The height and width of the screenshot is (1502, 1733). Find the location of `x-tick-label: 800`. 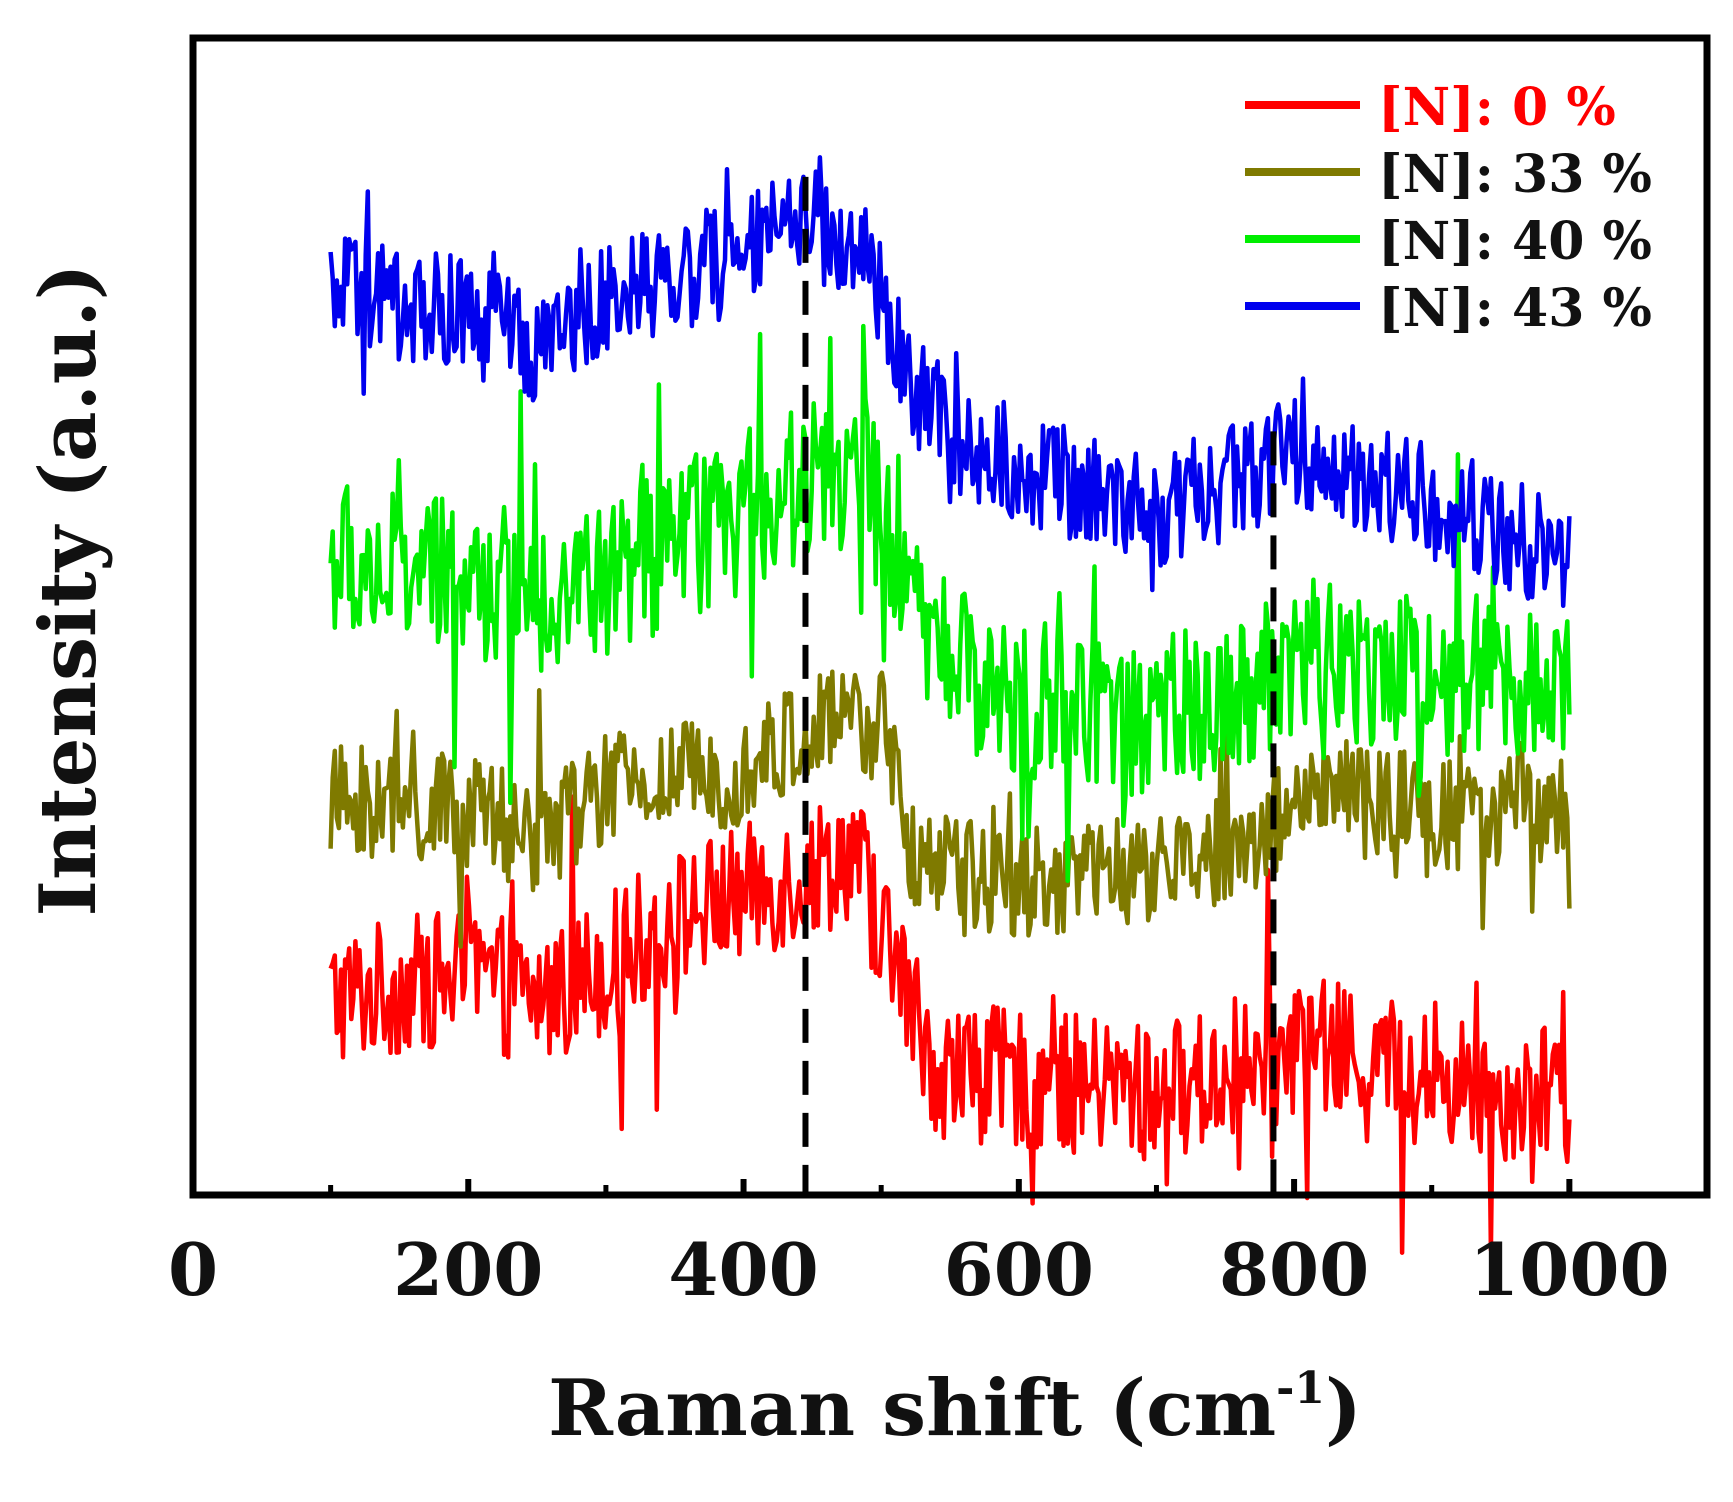

x-tick-label: 800 is located at coordinates (1294, 1269).